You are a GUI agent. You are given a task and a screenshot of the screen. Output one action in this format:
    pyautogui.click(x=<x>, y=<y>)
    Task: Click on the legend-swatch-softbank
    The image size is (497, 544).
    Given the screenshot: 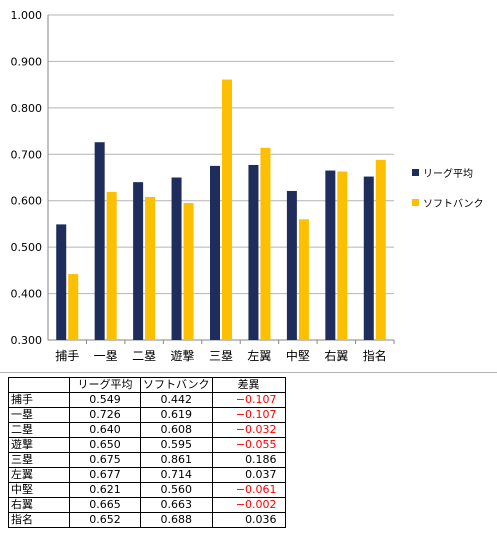 What is the action you would take?
    pyautogui.click(x=415, y=202)
    